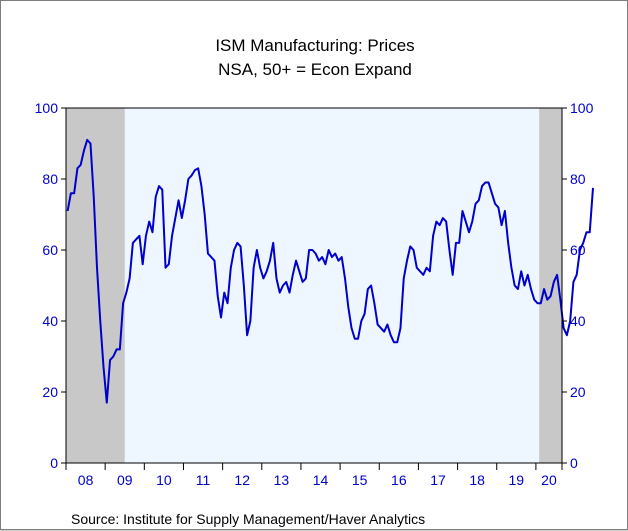 This screenshot has height=531, width=628. I want to click on x-tick-label: 16, so click(399, 480).